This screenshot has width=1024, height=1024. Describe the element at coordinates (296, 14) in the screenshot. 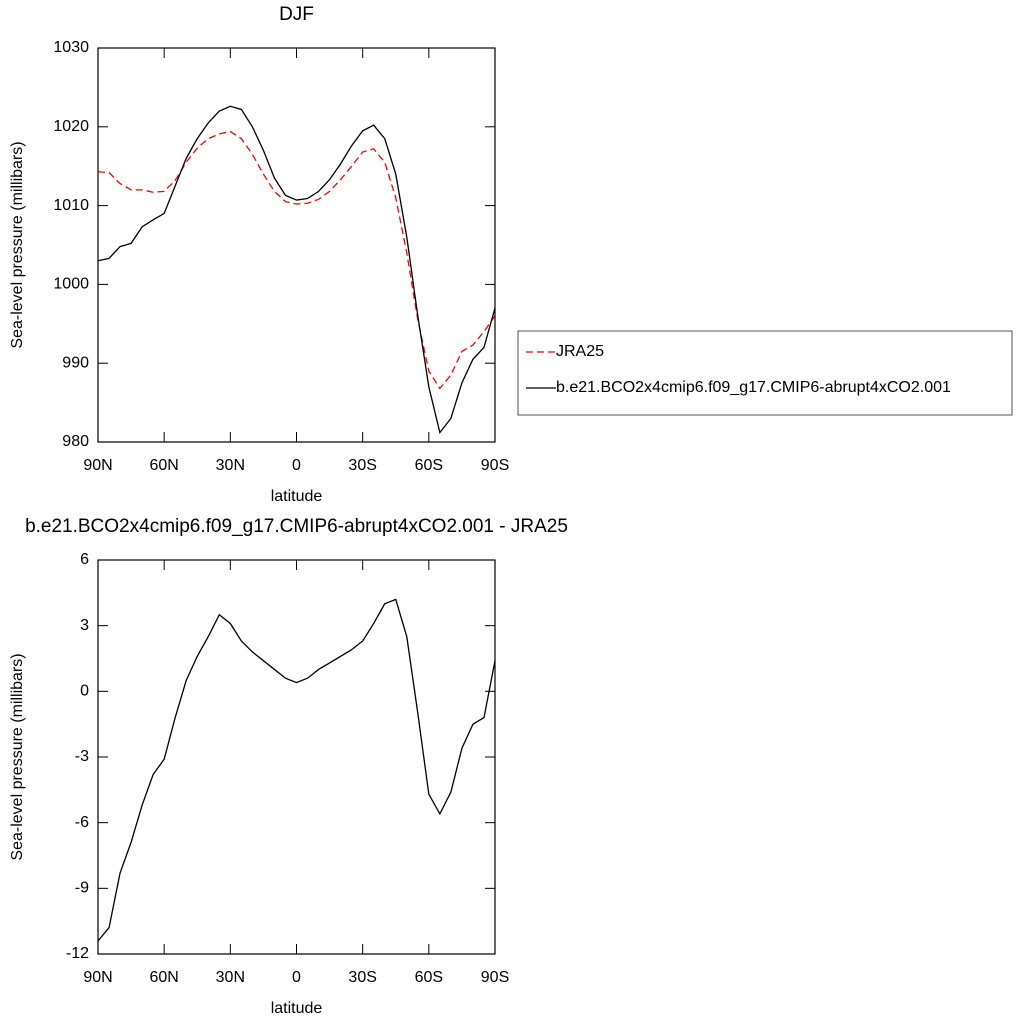

I see `chart-title: DJF` at that location.